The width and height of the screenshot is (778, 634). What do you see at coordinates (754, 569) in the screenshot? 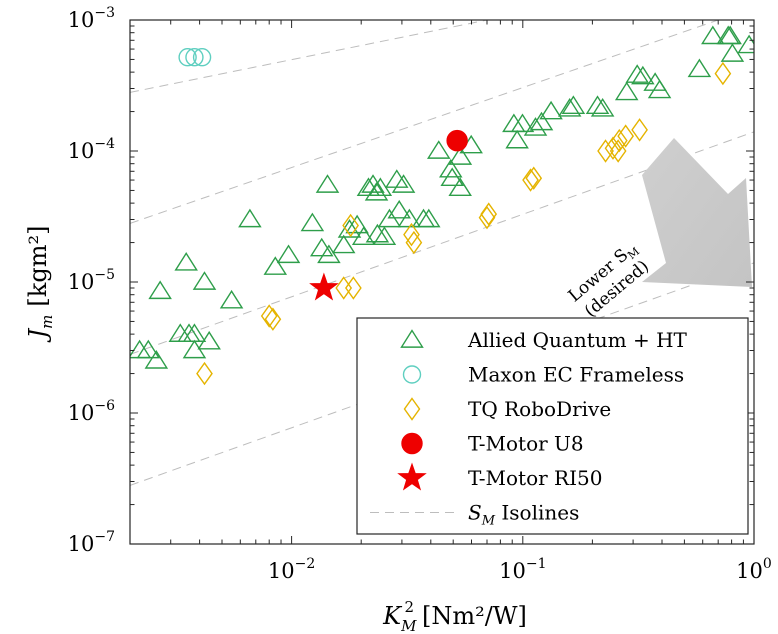
I see `x-tick-label: 10⁰` at bounding box center [754, 569].